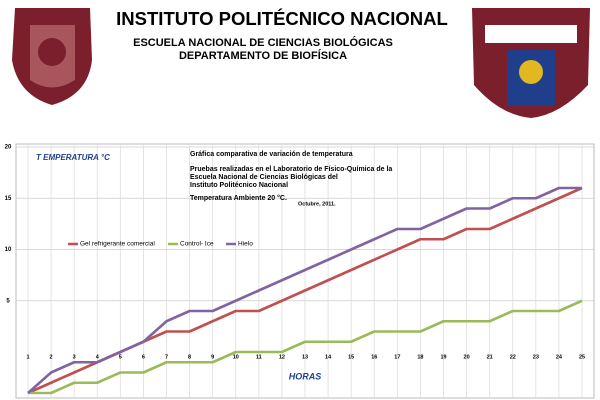  I want to click on x-tick-label: 19, so click(443, 357).